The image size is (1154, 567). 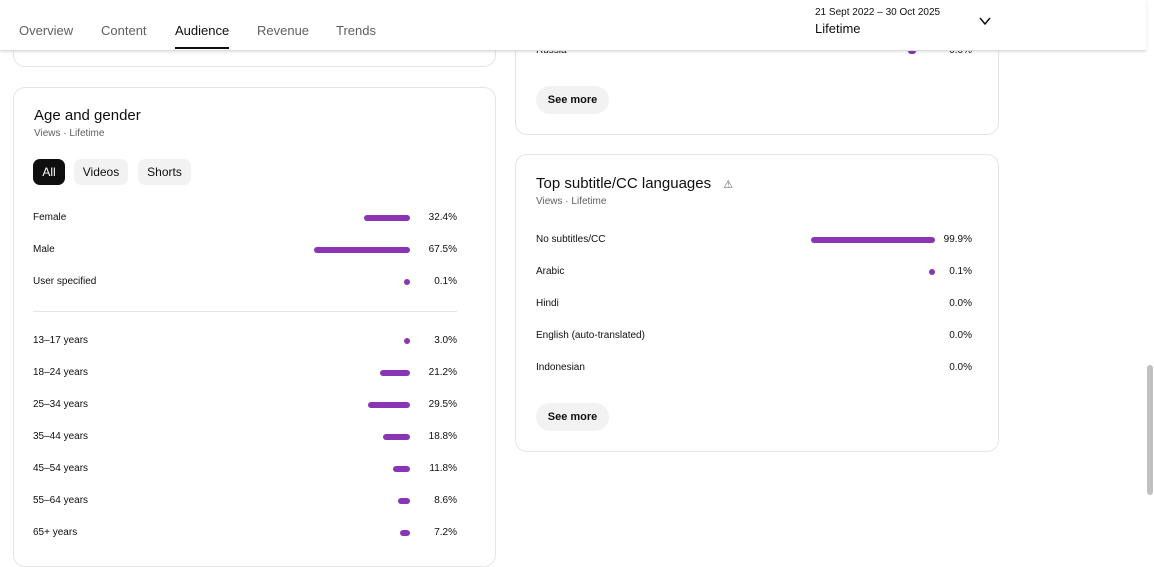 What do you see at coordinates (44, 249) in the screenshot?
I see `row-label: Male` at bounding box center [44, 249].